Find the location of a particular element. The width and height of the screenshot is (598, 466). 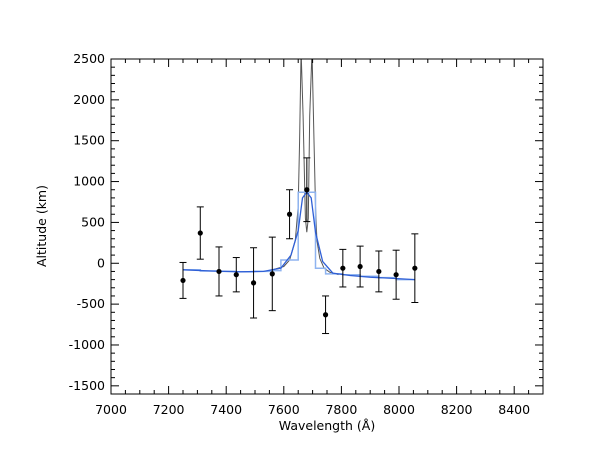

y-tick-label: 1000 is located at coordinates (89, 181).